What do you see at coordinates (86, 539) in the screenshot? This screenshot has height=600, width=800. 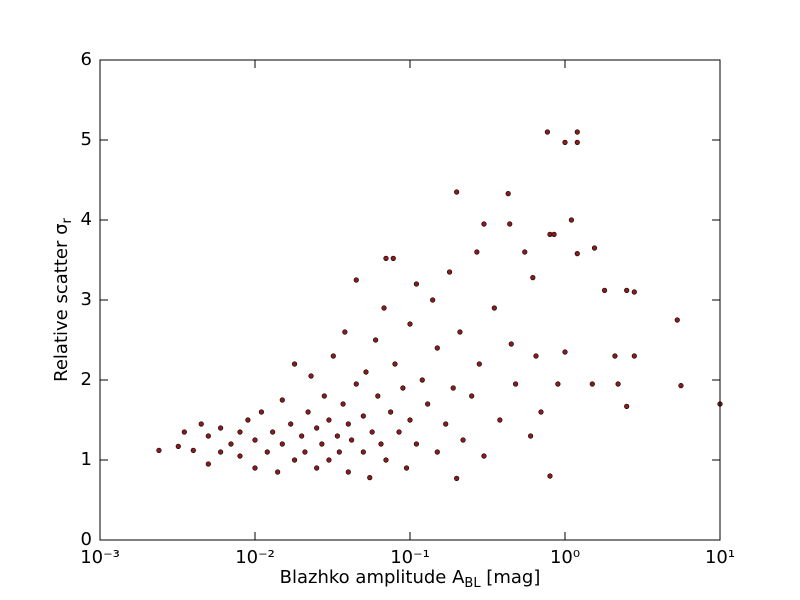 I see `y-tick-label: 0` at bounding box center [86, 539].